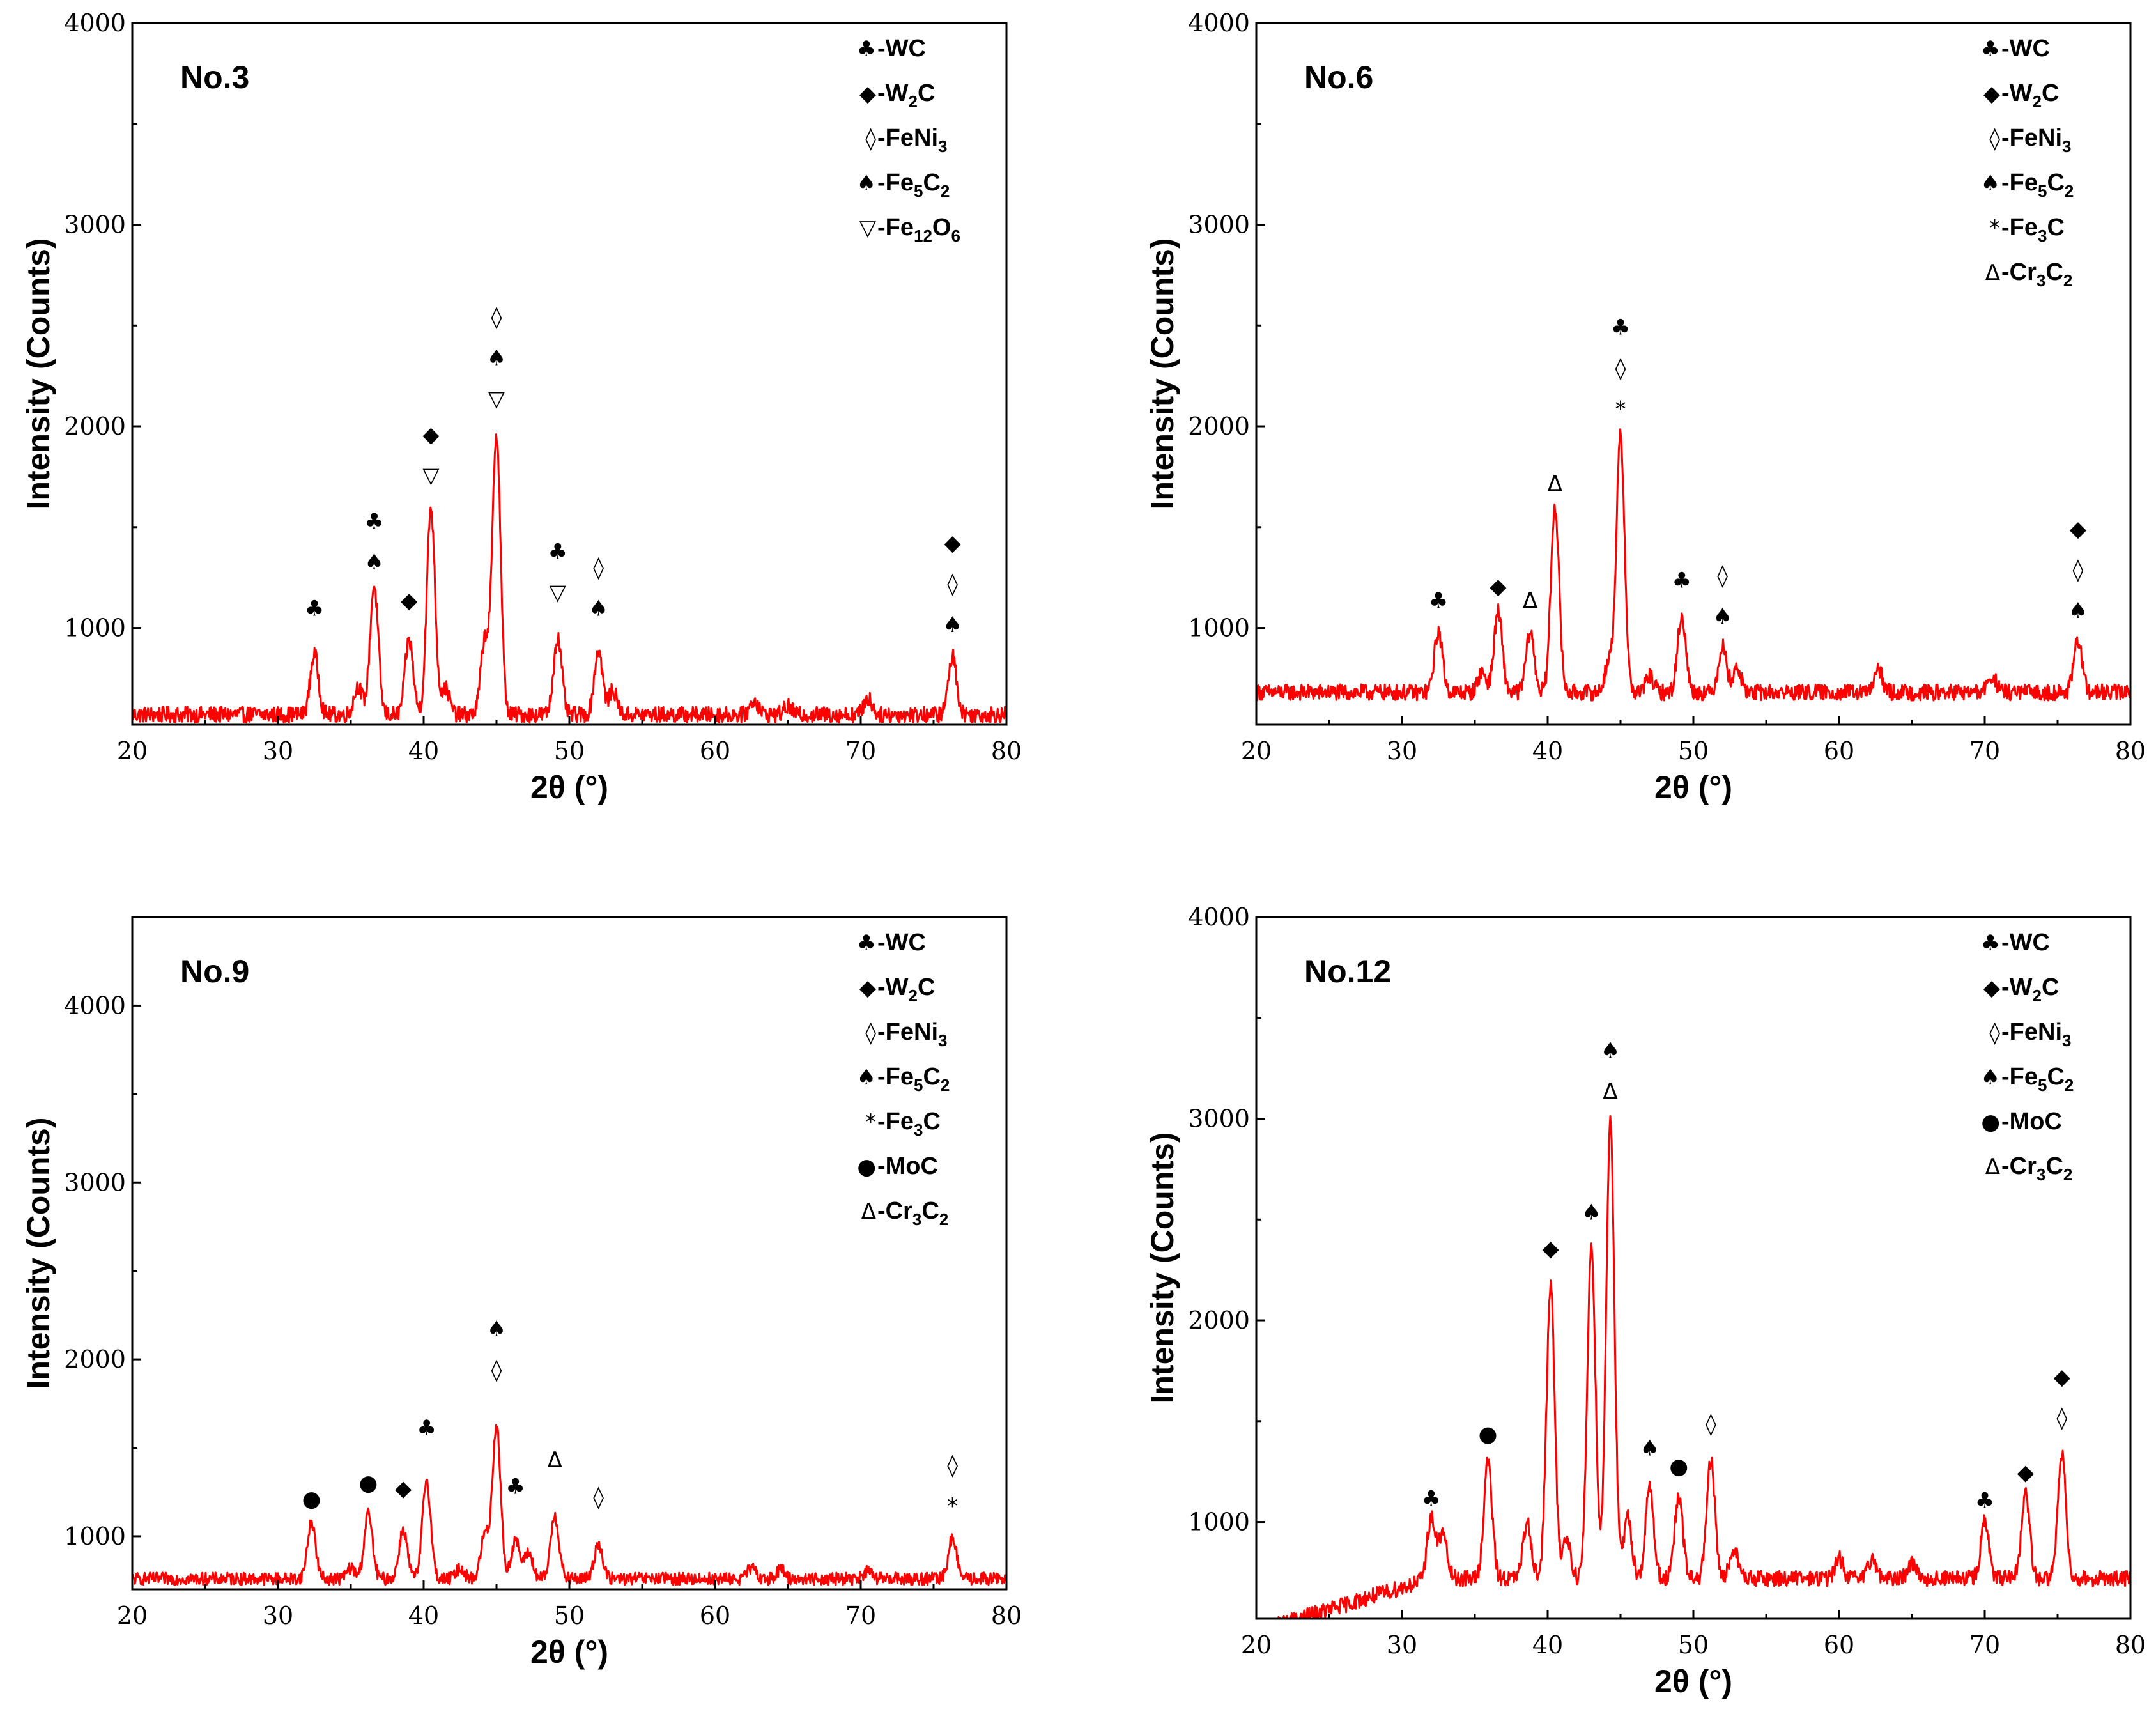 This screenshot has width=2156, height=1721. What do you see at coordinates (1990, 943) in the screenshot?
I see `legend-symbol-icon: ♣` at bounding box center [1990, 943].